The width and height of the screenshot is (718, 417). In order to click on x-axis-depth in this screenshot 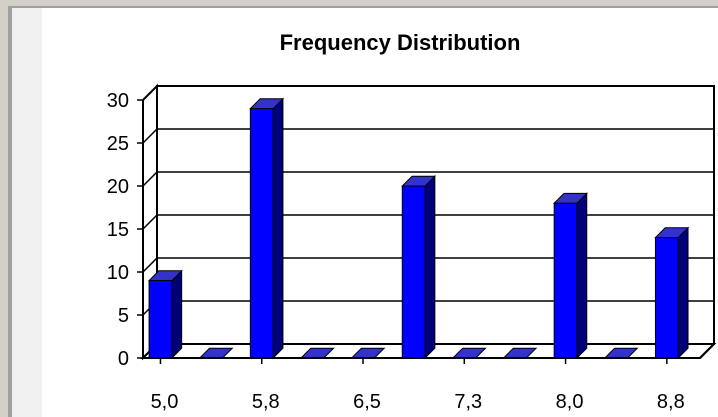, I will do `click(707, 351)`.